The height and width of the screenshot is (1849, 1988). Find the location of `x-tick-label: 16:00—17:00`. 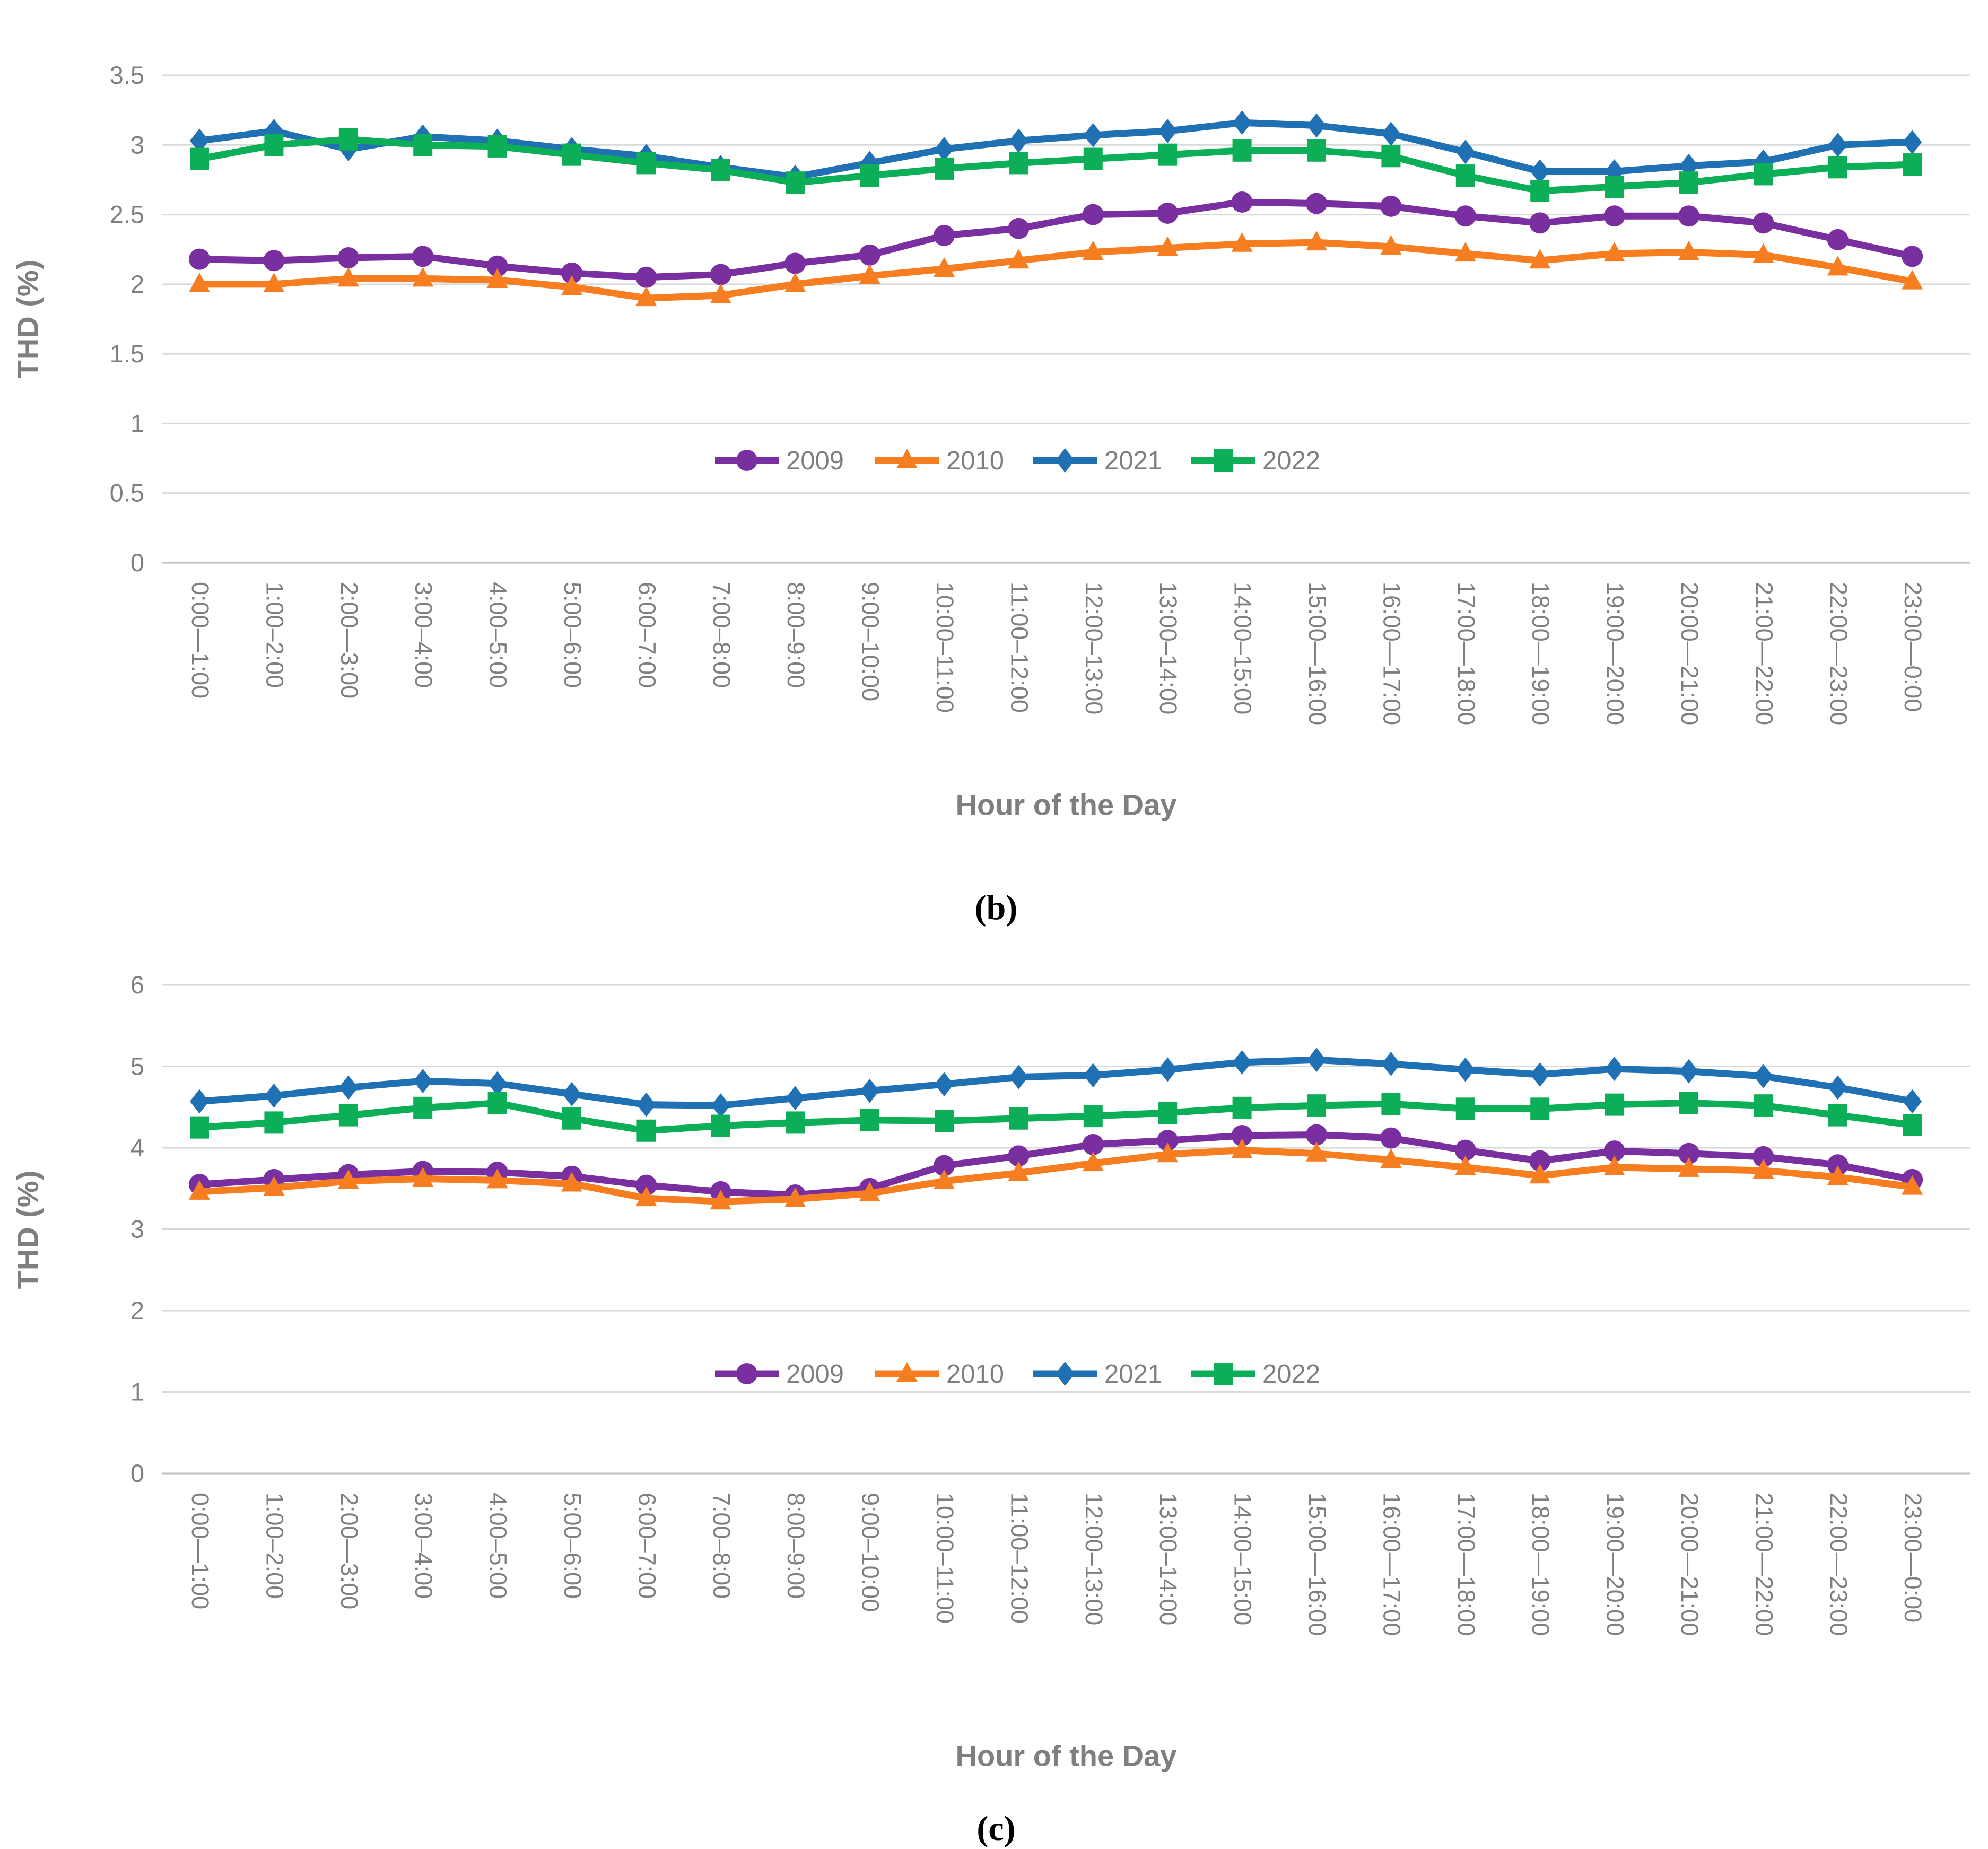

x-tick-label: 16:00—17:00 is located at coordinates (1391, 1564).